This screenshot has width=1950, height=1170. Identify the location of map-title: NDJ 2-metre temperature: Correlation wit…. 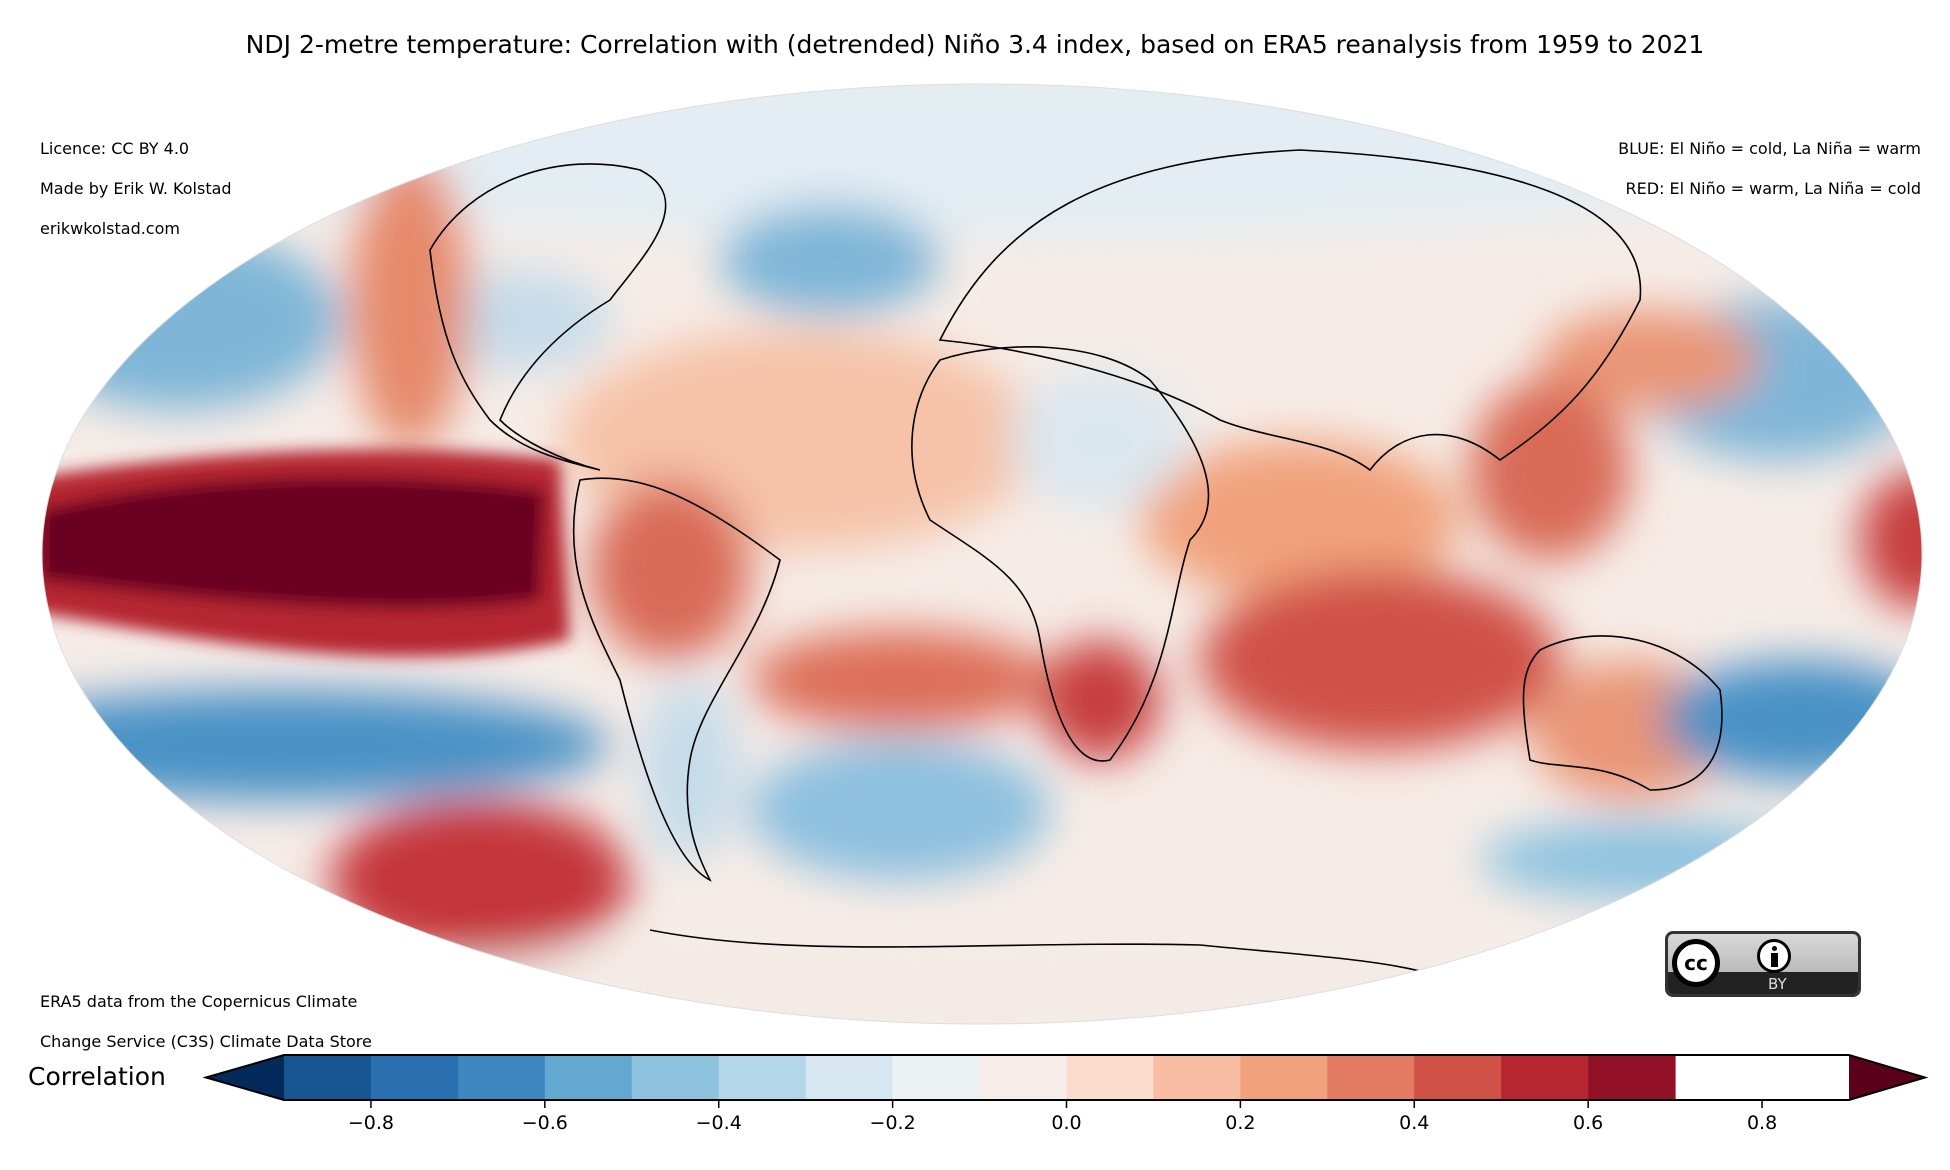
(975, 44).